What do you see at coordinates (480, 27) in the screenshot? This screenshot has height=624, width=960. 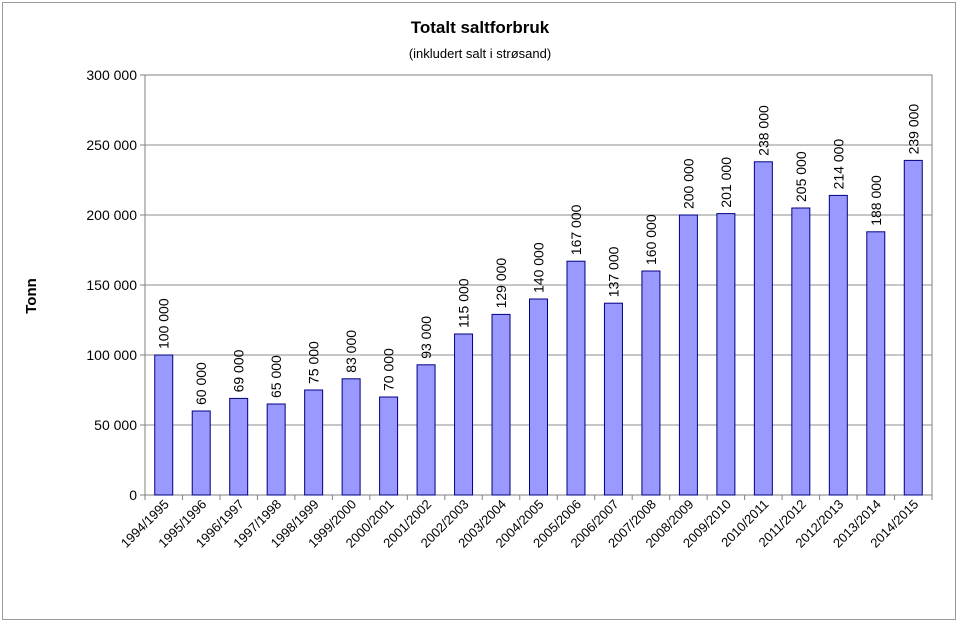 I see `chart-title: Totalt saltforbruk` at bounding box center [480, 27].